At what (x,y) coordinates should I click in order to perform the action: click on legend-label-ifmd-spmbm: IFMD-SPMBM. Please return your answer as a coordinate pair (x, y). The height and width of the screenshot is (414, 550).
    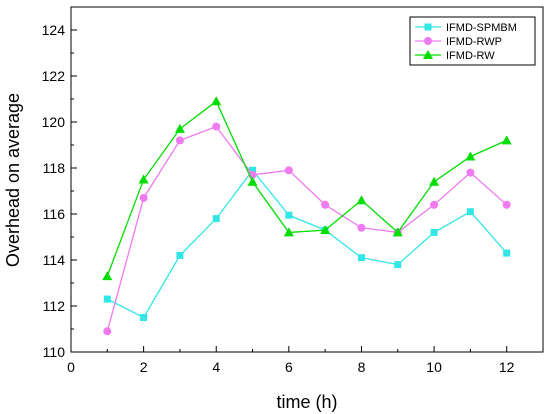
    Looking at the image, I should click on (481, 28).